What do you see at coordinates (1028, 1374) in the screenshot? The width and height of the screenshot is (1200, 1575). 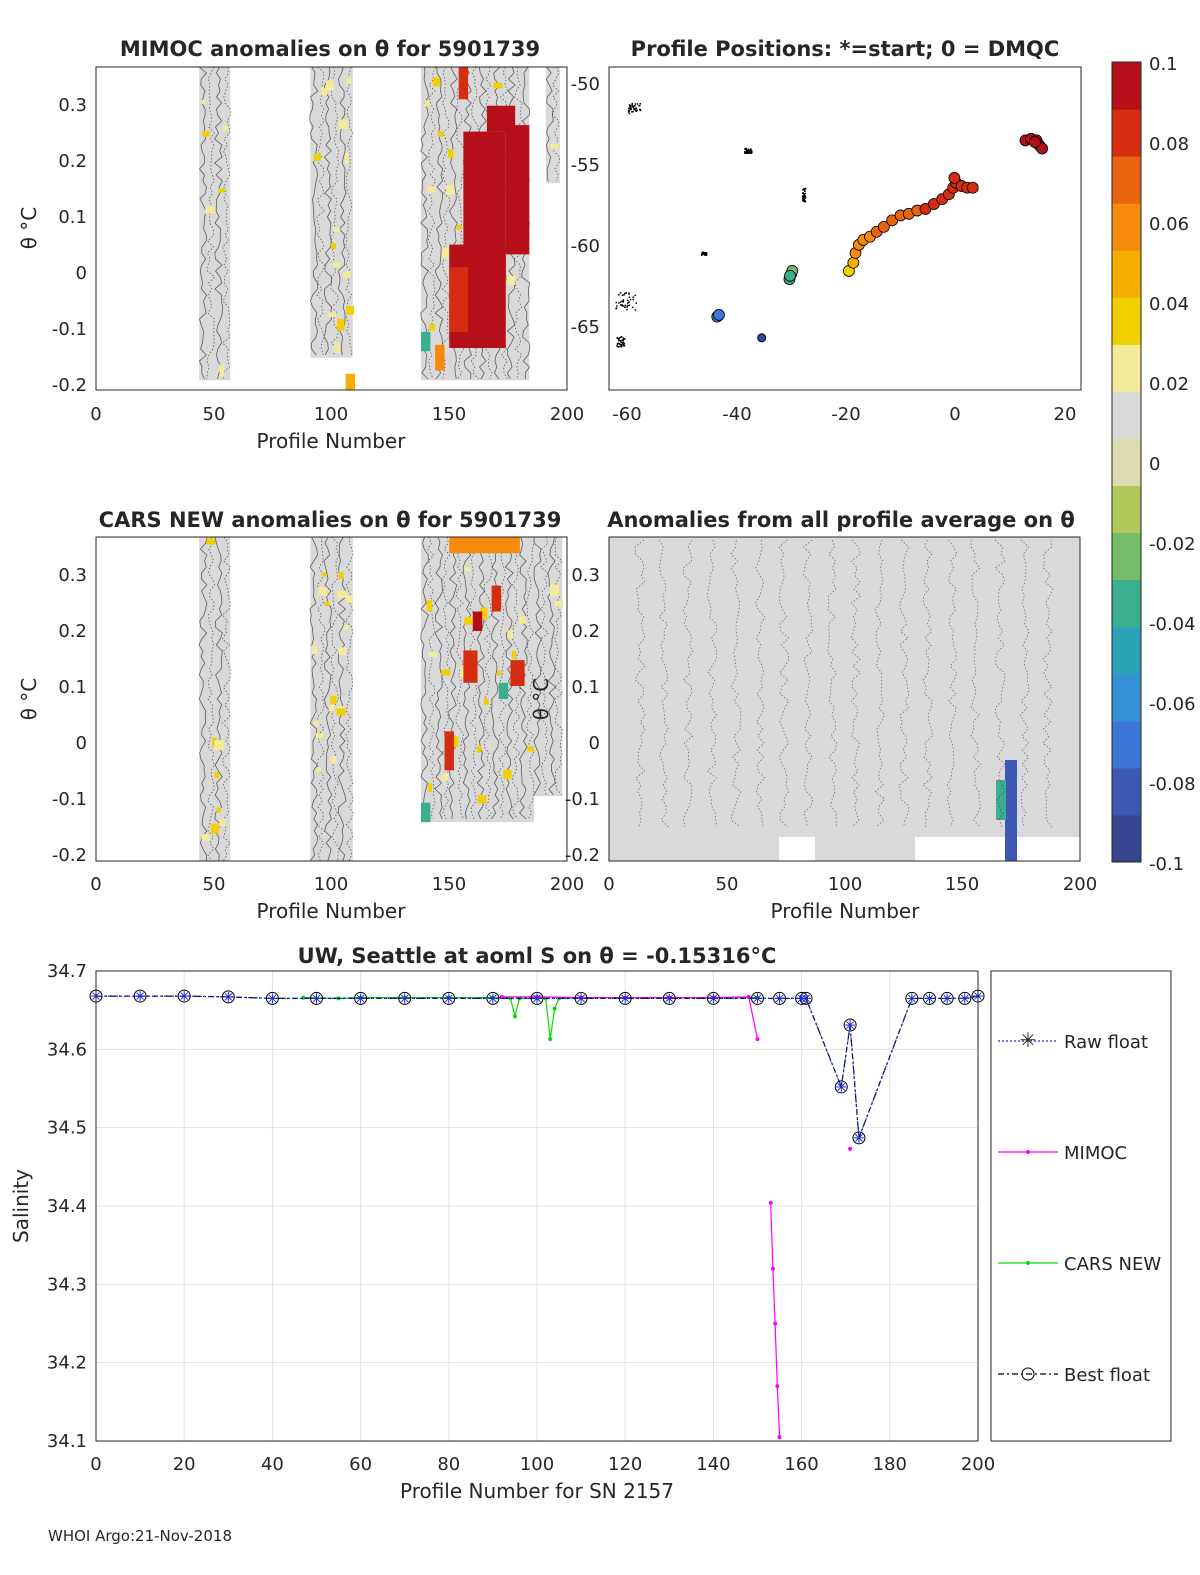 I see `legend-best-marker` at bounding box center [1028, 1374].